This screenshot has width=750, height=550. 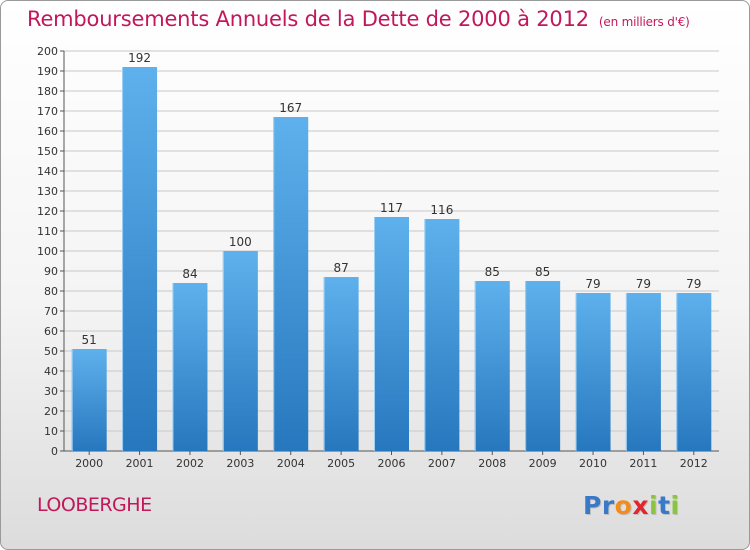 What do you see at coordinates (54, 451) in the screenshot?
I see `y-tick-label: 0` at bounding box center [54, 451].